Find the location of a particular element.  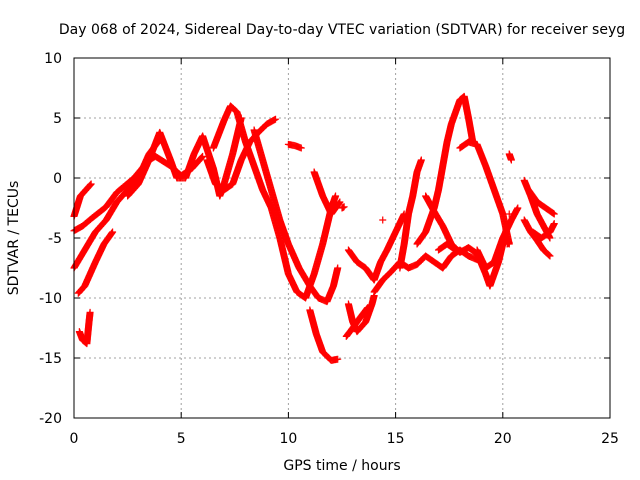

x-tick-label: 20 is located at coordinates (503, 439).